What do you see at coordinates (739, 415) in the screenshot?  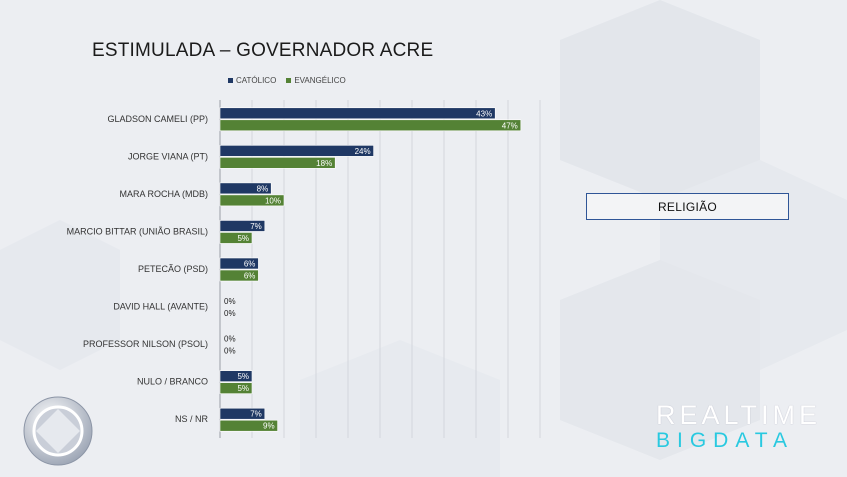 I see `brand-line1: REALTIME` at bounding box center [739, 415].